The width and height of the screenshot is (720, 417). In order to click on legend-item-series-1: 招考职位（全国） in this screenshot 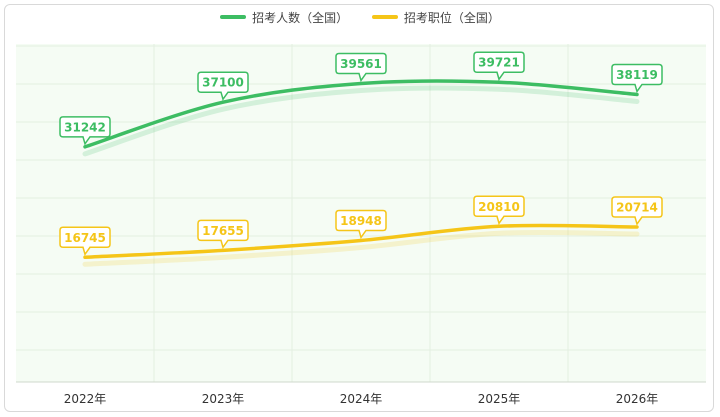, I will do `click(435, 17)`.